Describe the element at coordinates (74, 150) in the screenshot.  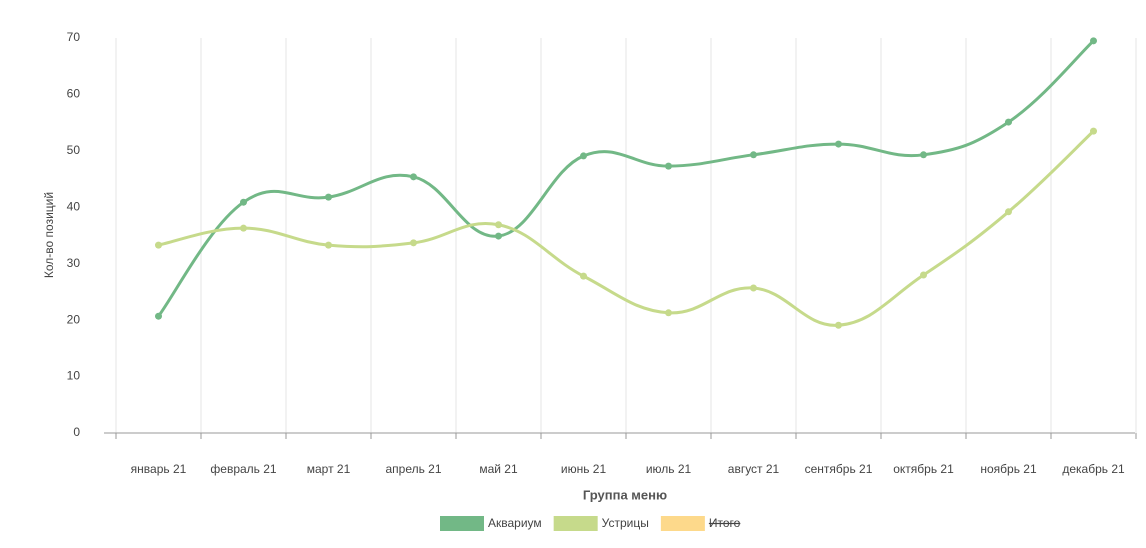
I see `y-tick-label: 50` at that location.